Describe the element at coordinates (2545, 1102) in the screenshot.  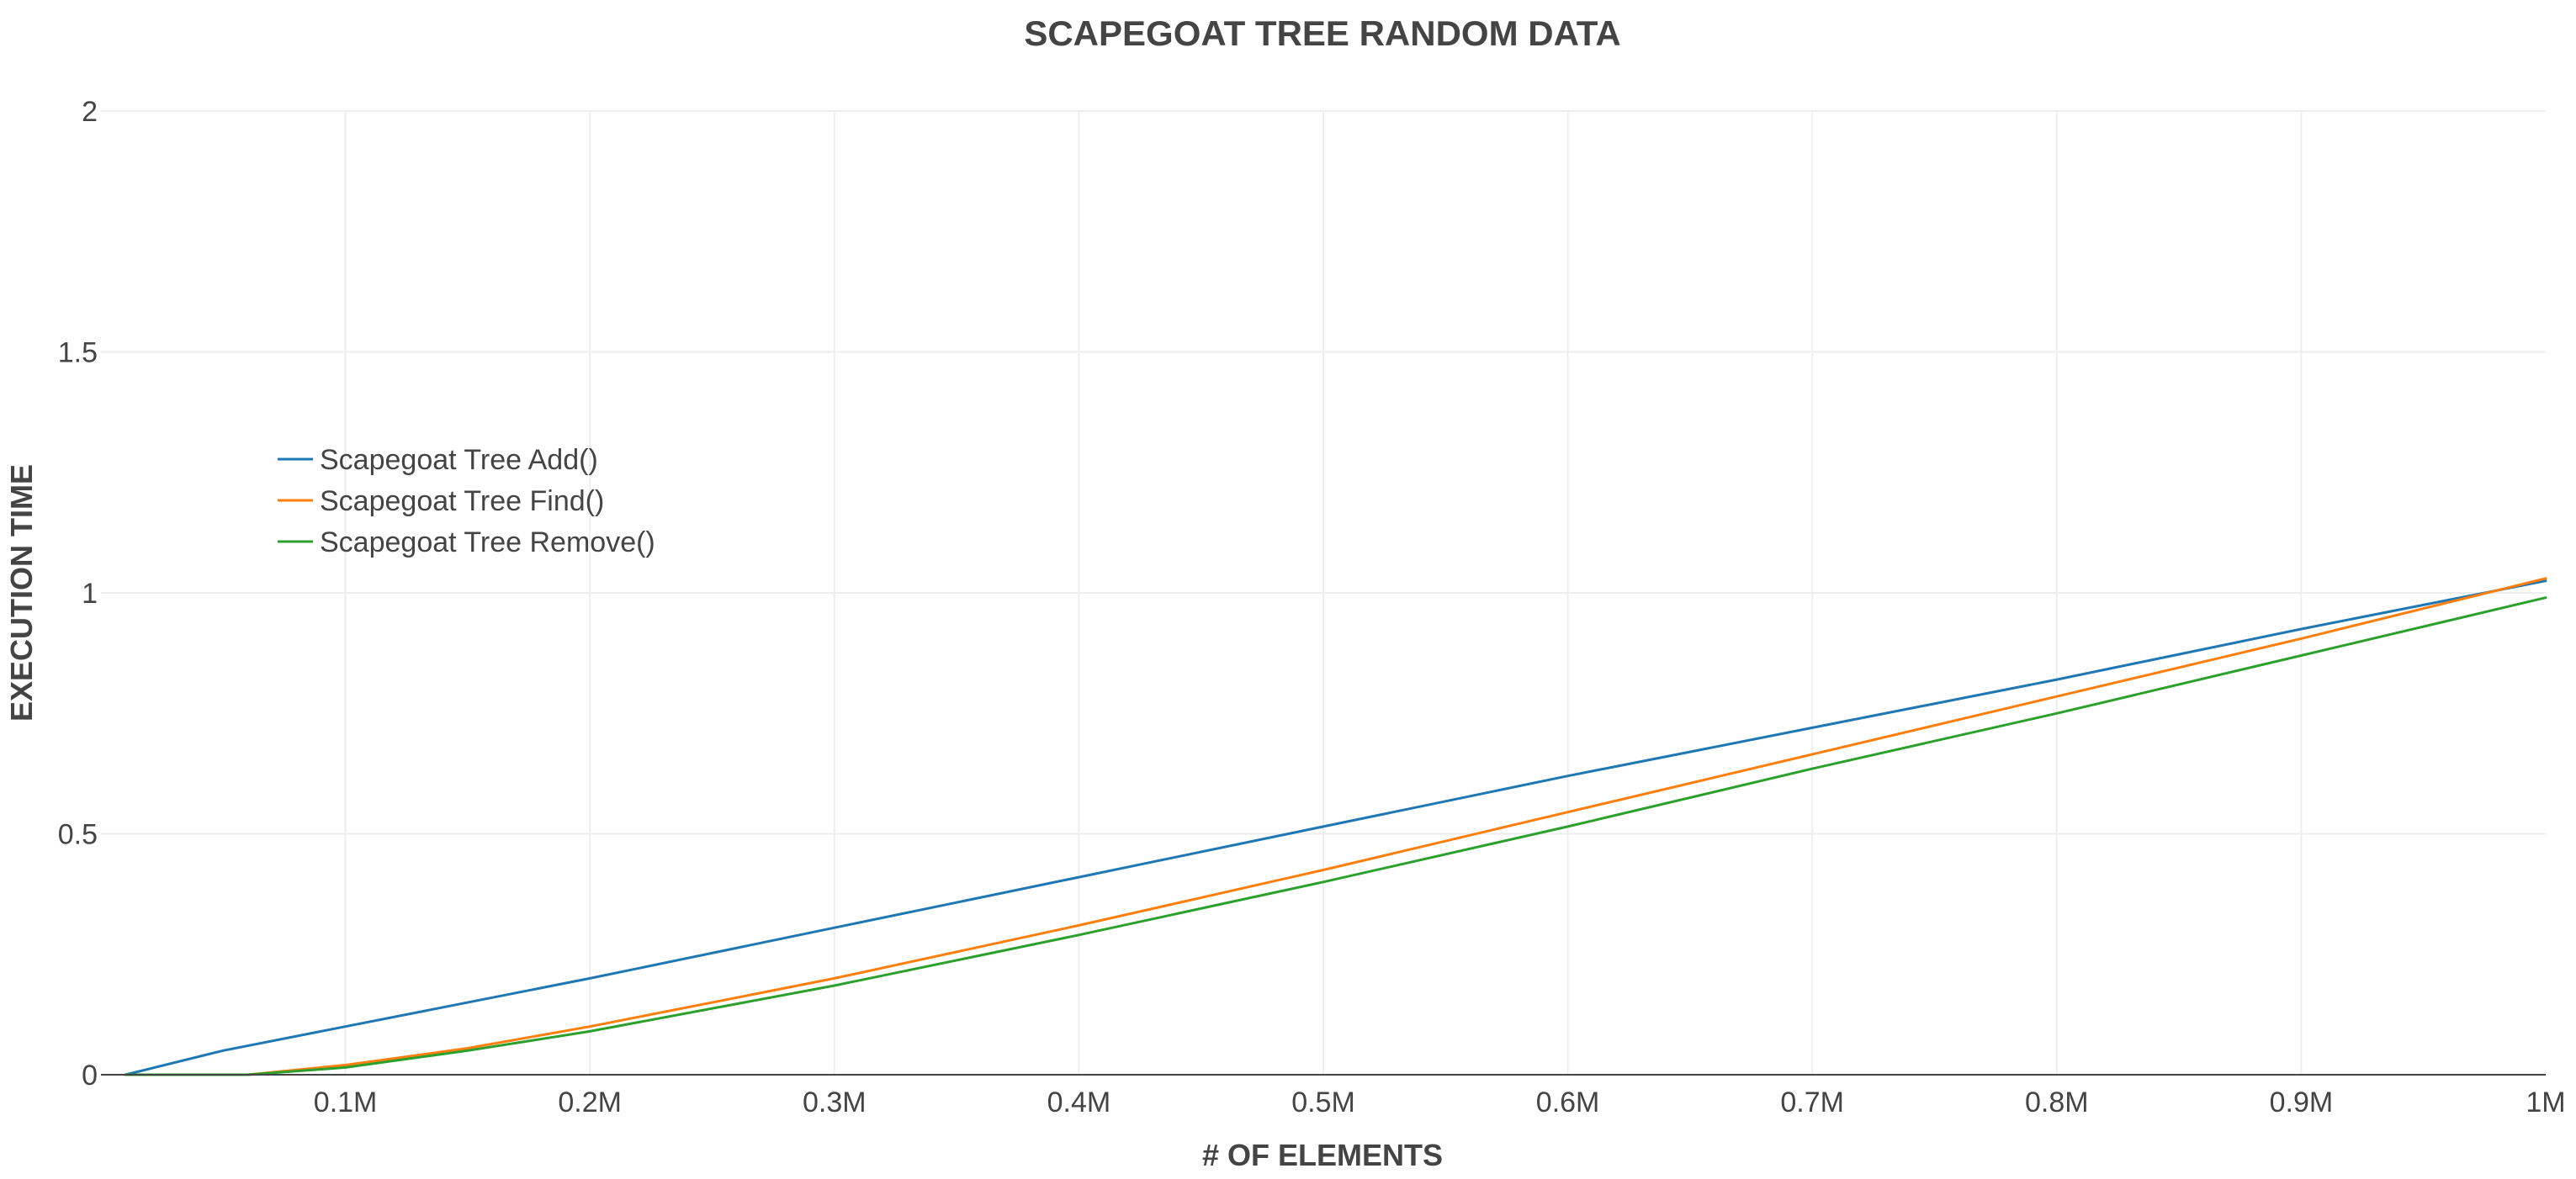
I see `x-tick-label: 1M` at that location.